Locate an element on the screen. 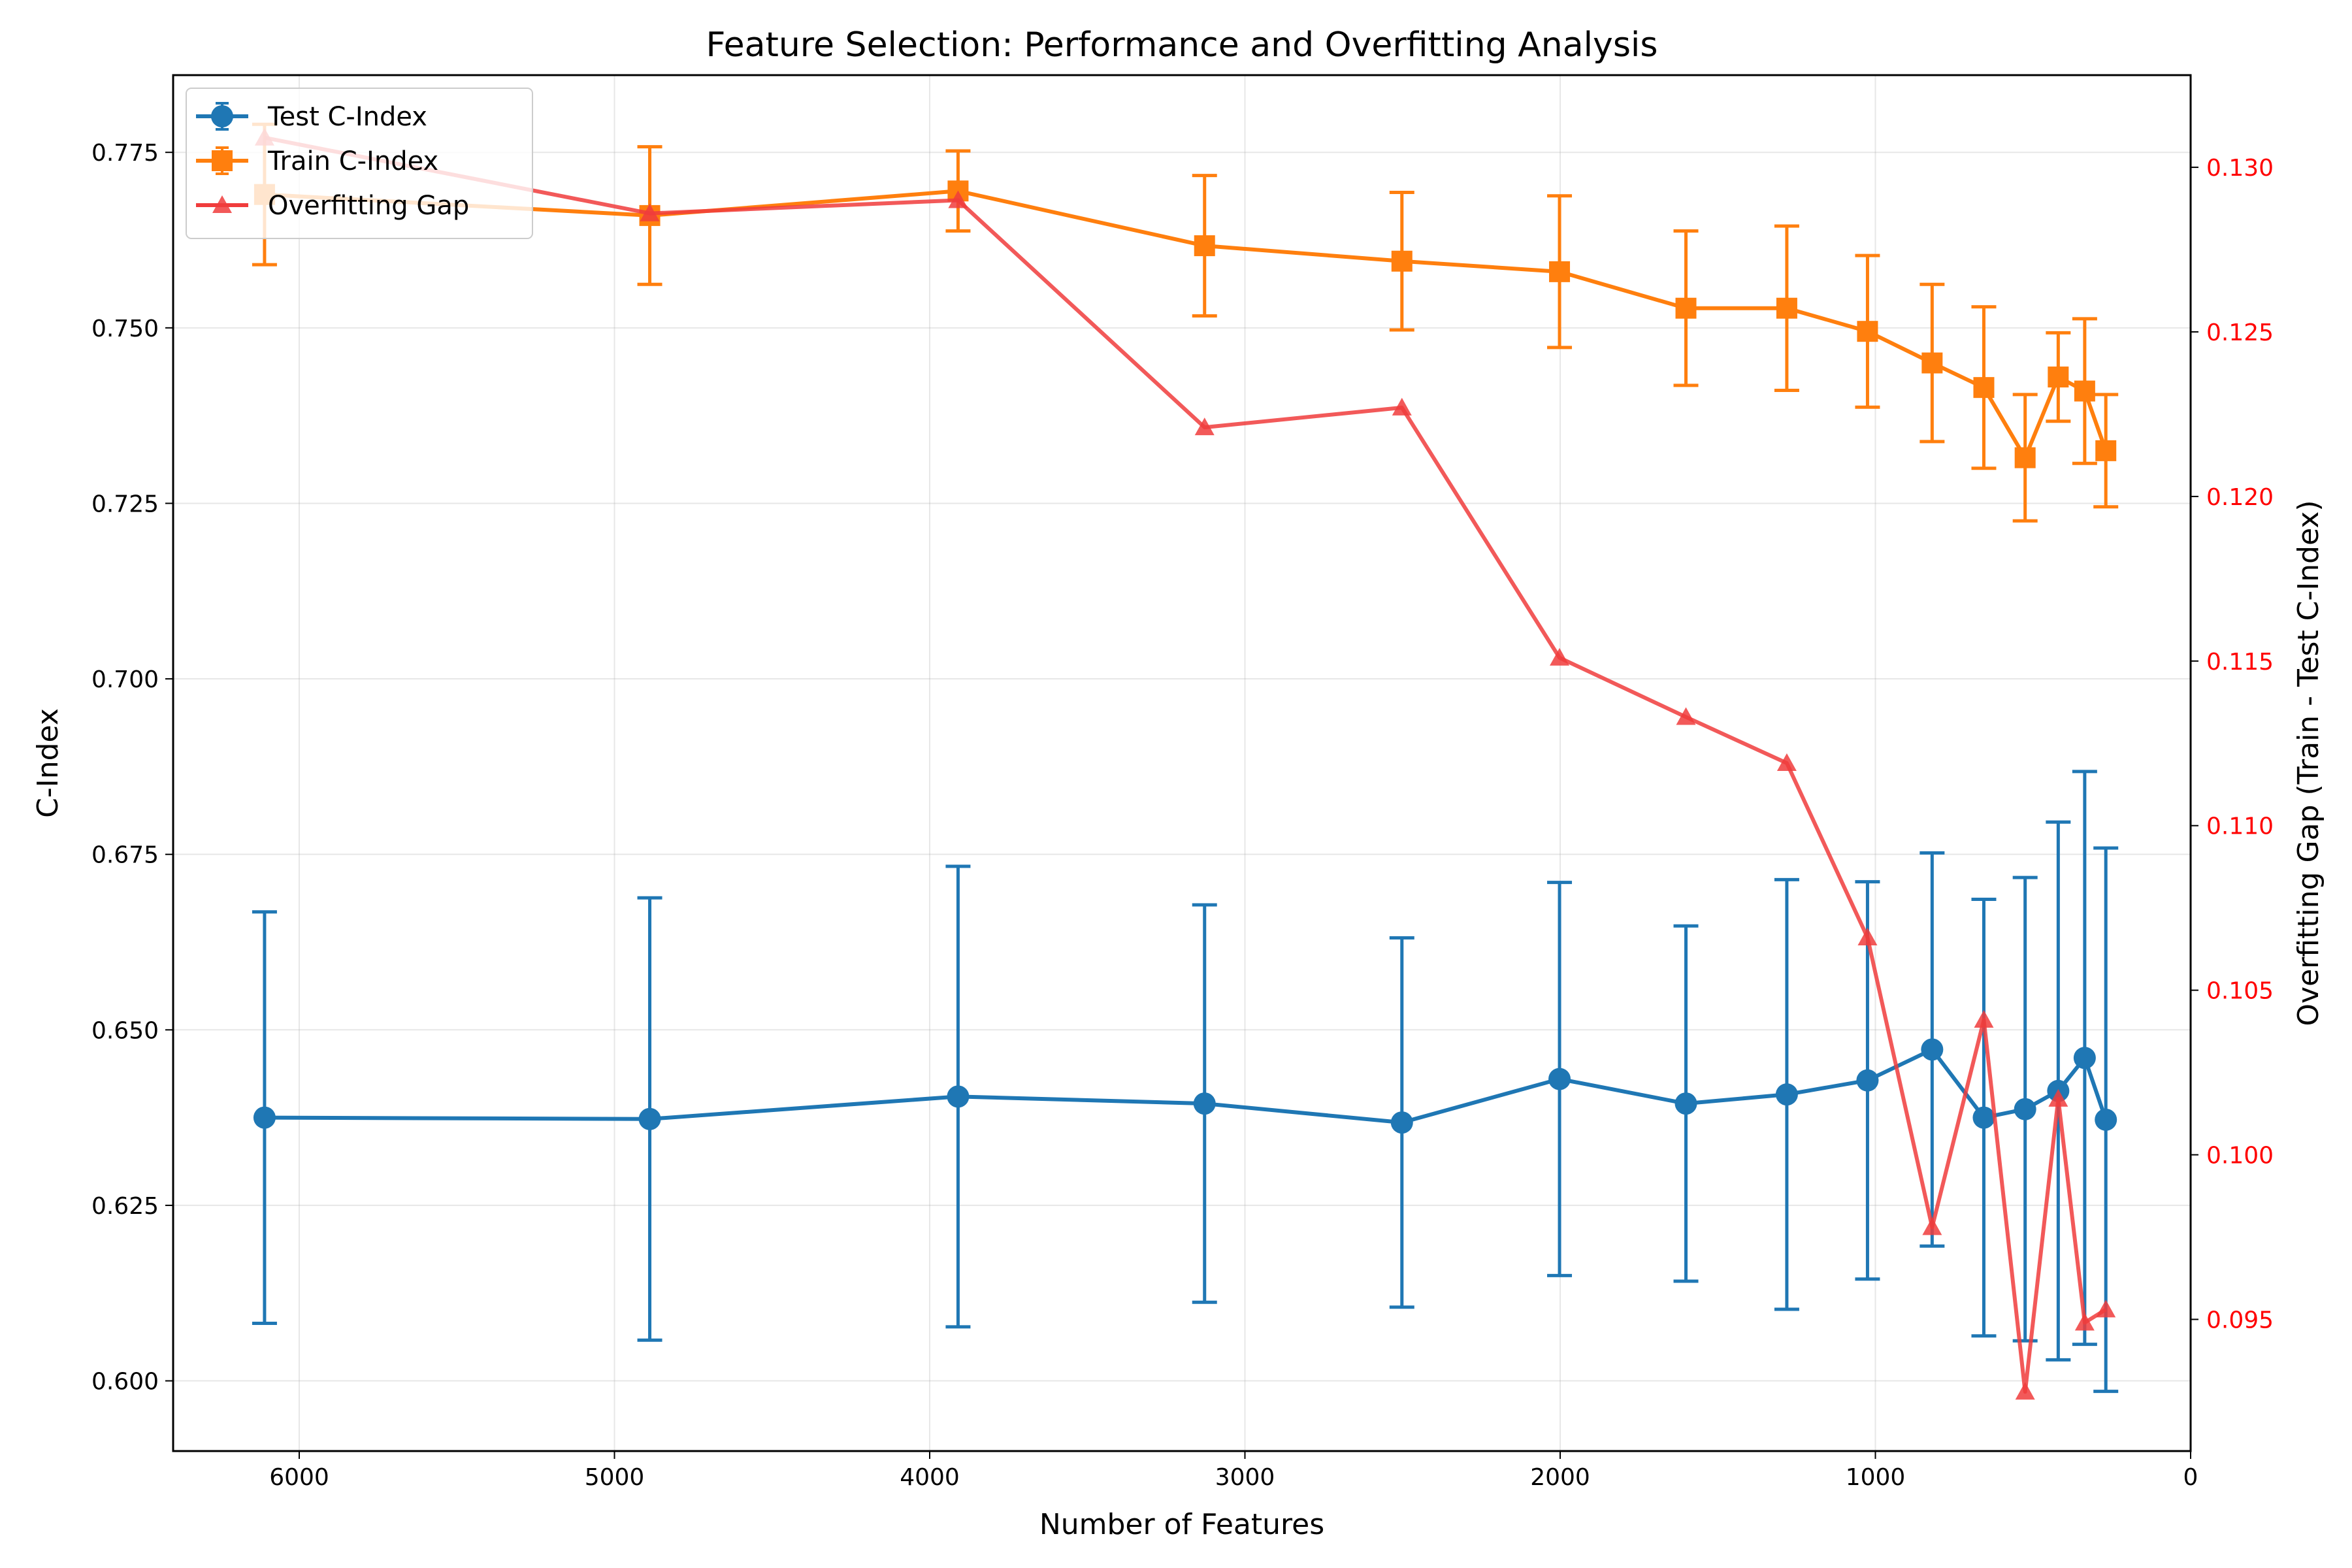 This screenshot has width=2352, height=1568. train-c-index-line is located at coordinates (1186, 324).